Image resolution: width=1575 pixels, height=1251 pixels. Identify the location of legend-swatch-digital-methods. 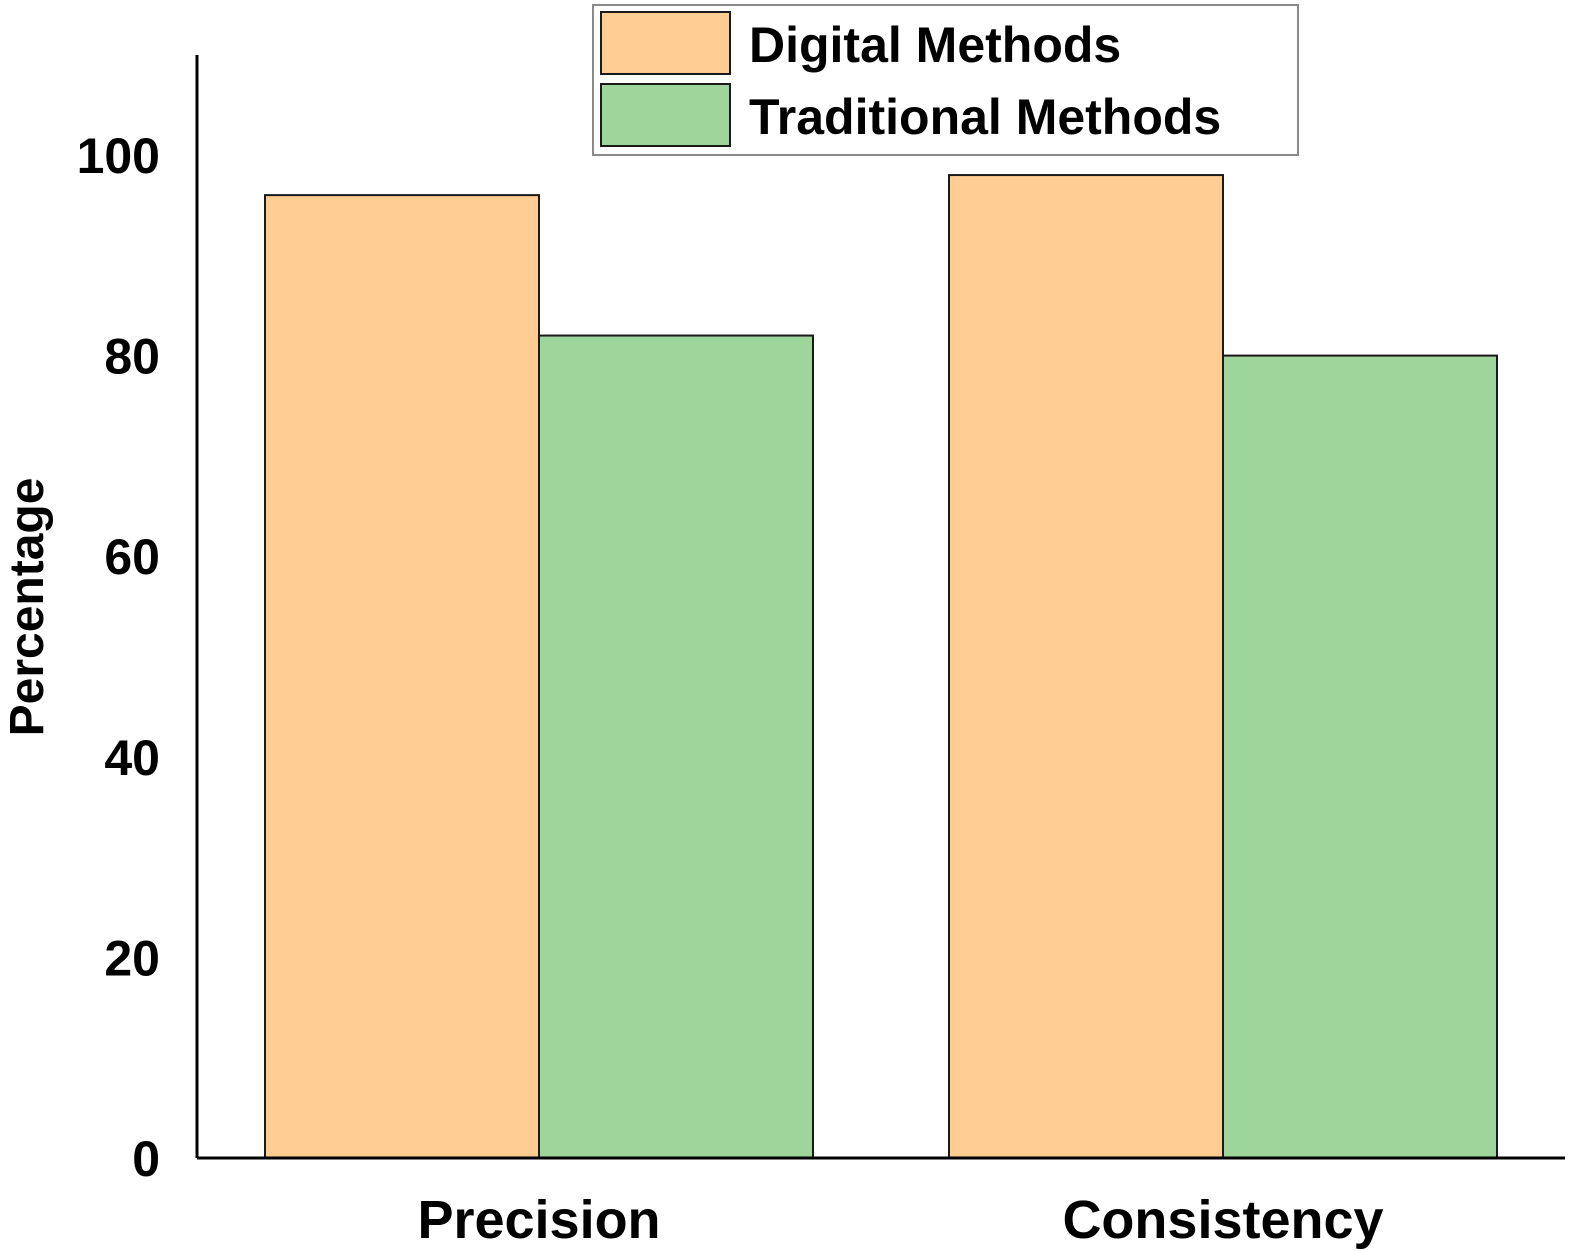
(665, 43).